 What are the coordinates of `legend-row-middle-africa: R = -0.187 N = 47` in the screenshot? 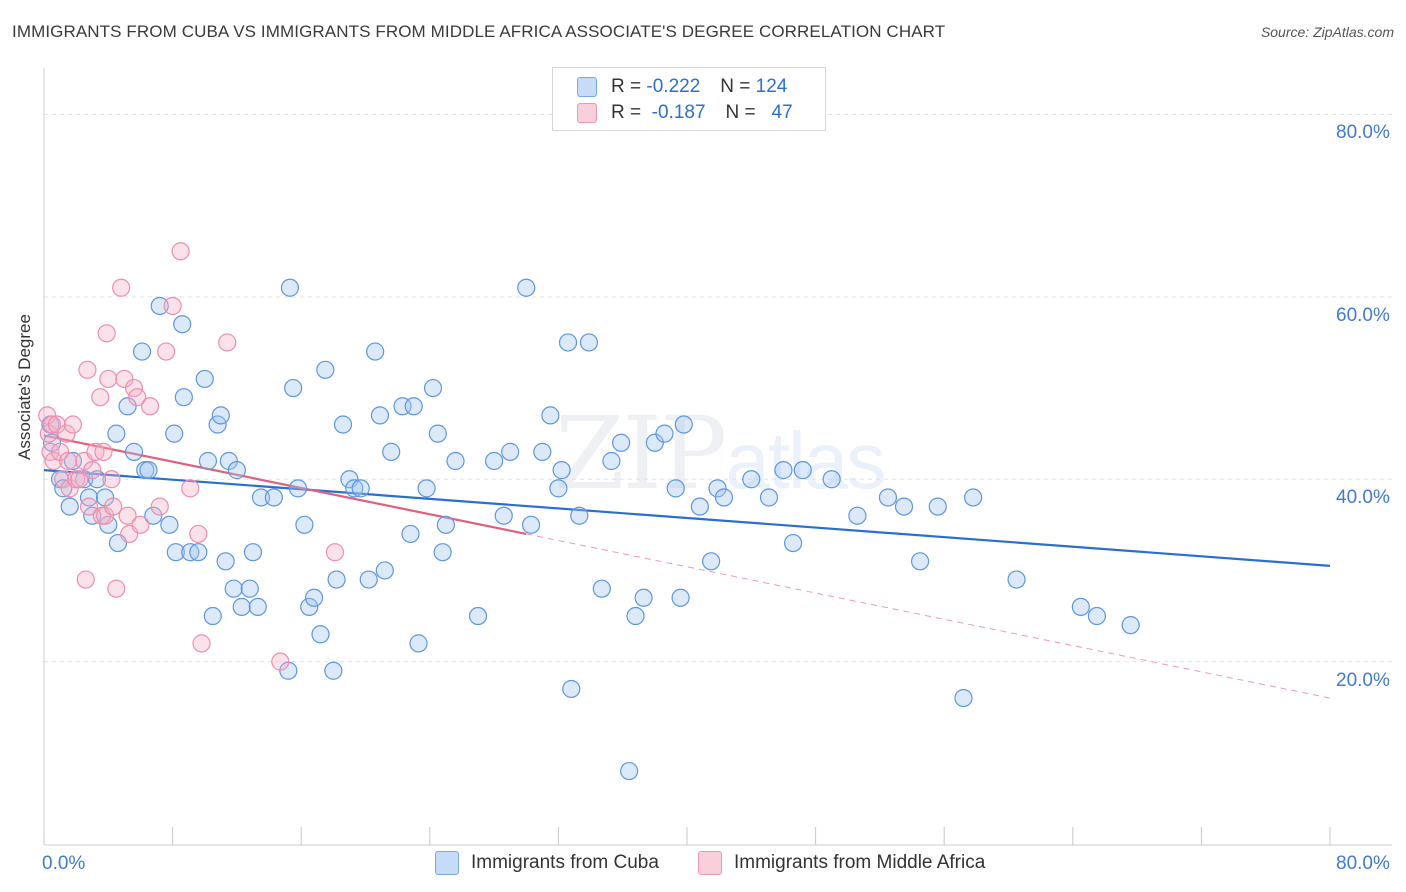 It's located at (685, 113).